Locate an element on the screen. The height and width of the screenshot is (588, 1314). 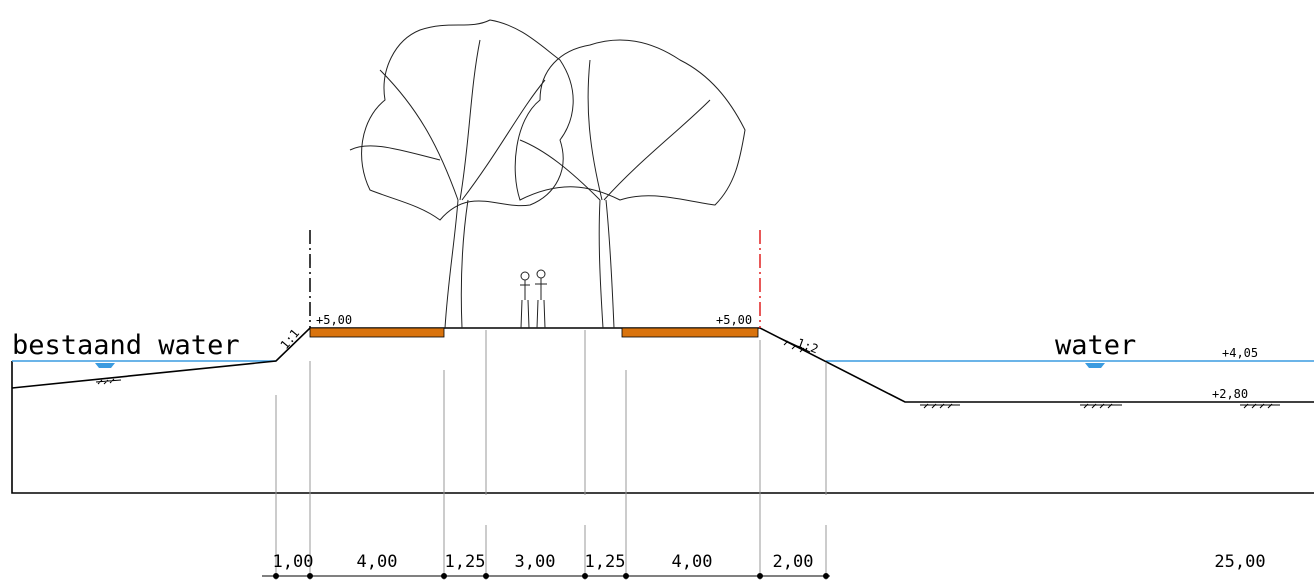
slope-label: 1:2 is located at coordinates (807, 346).